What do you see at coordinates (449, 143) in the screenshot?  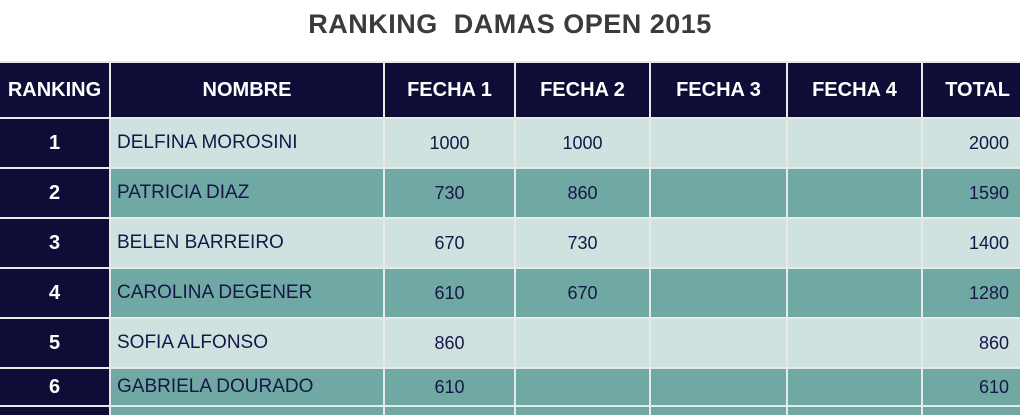 I see `cell-fecha1: 1000` at bounding box center [449, 143].